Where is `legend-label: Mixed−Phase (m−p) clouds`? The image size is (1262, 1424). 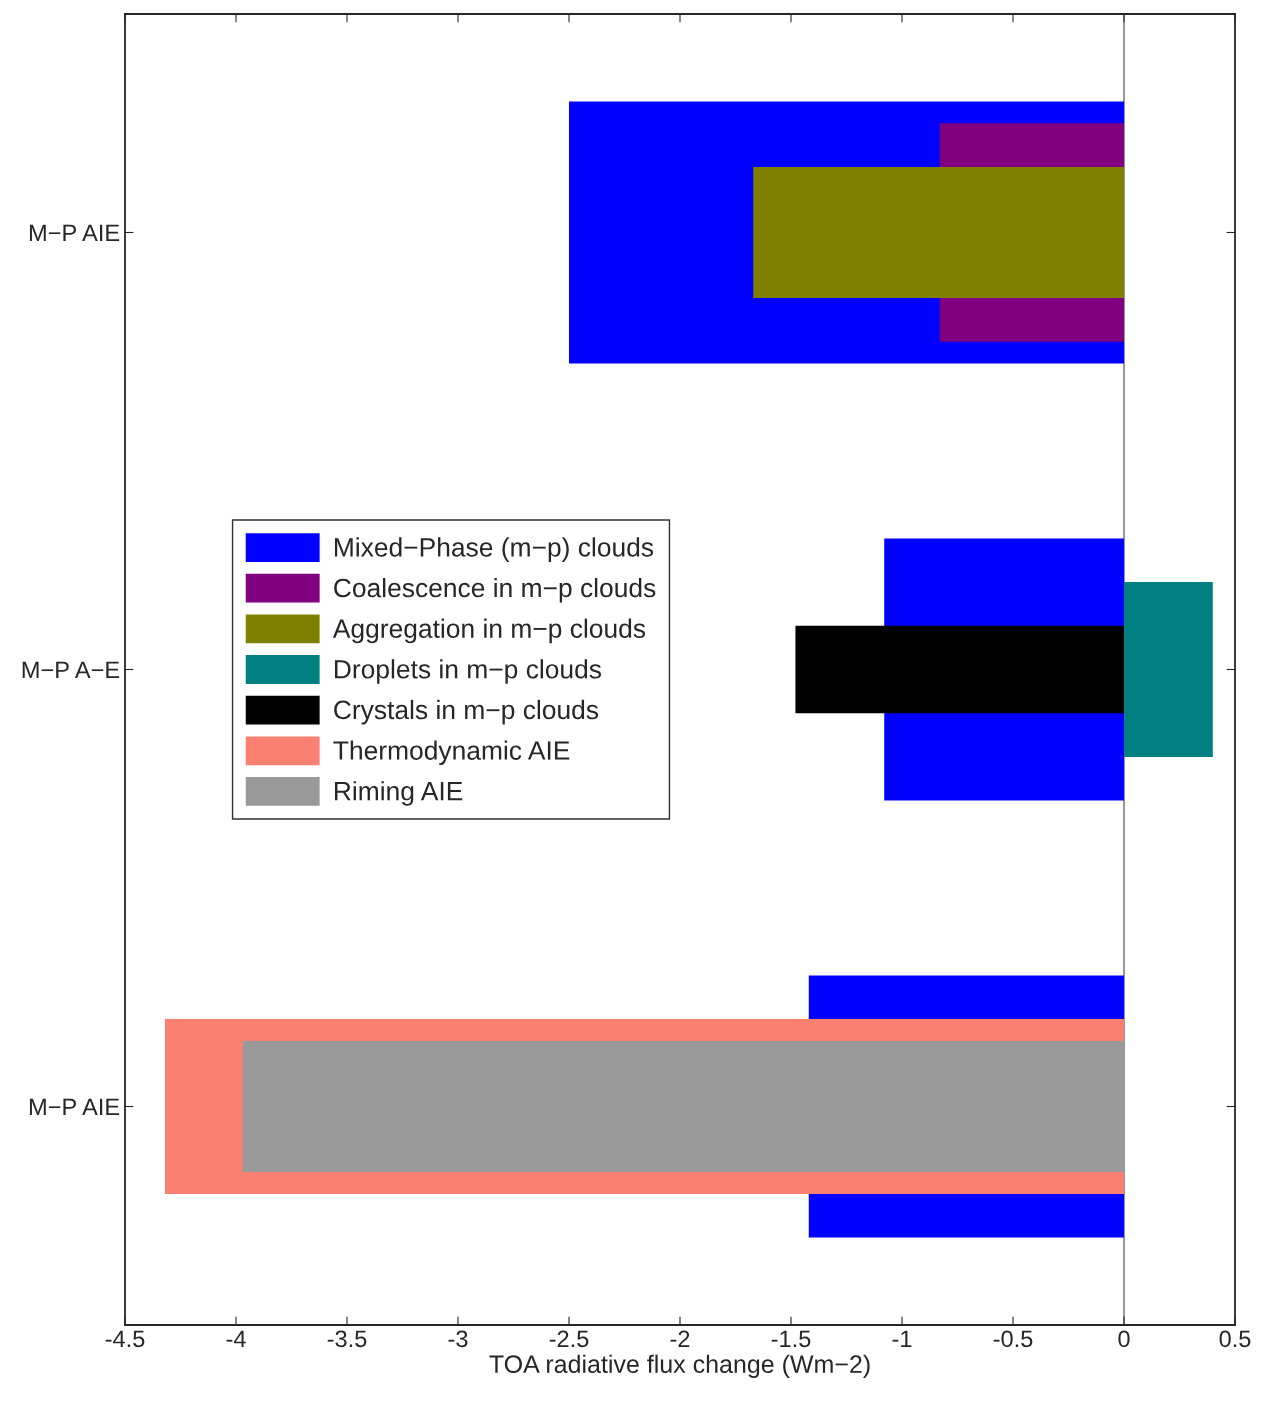
legend-label: Mixed−Phase (m−p) clouds is located at coordinates (494, 549).